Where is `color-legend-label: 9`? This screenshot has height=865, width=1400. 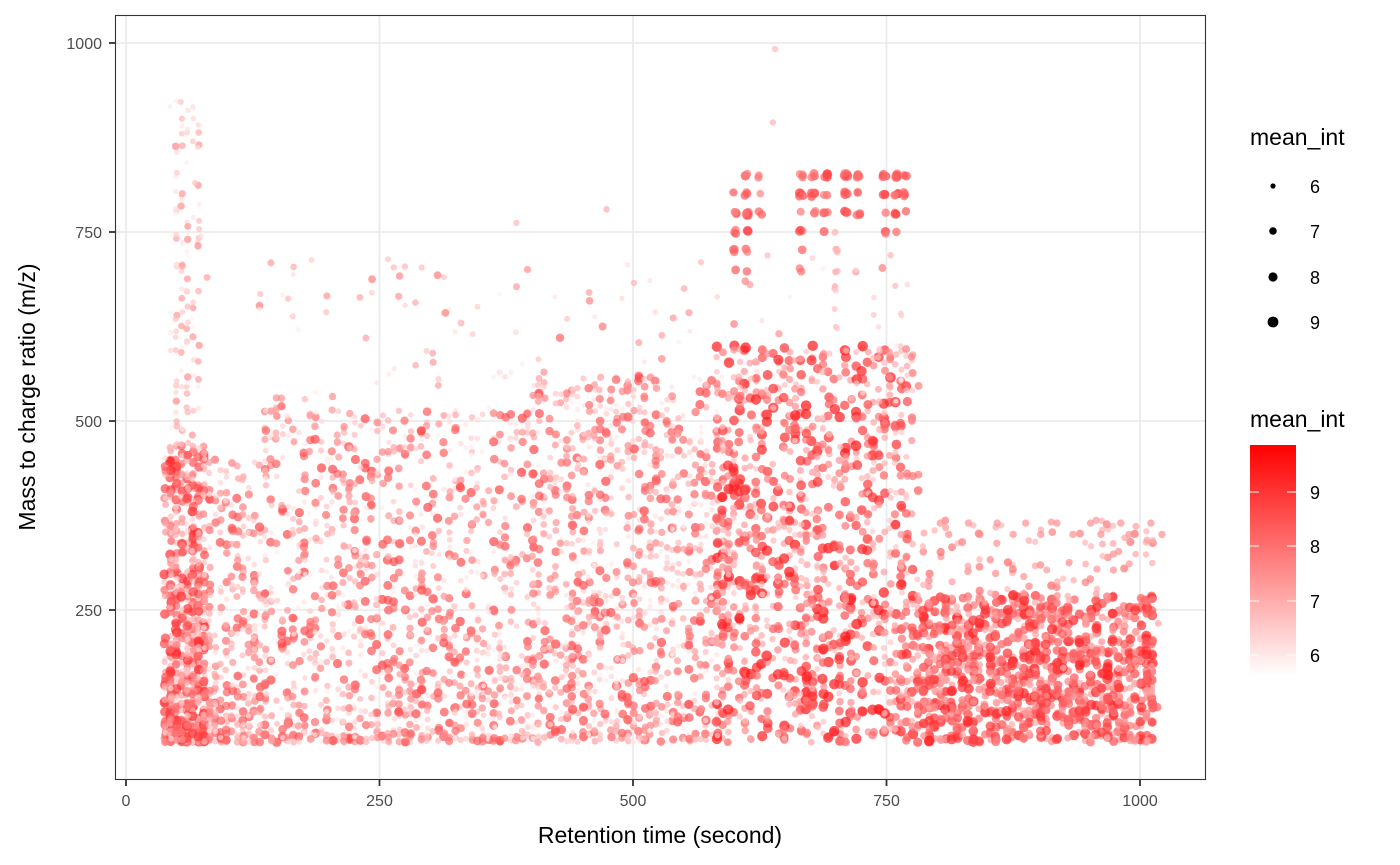 color-legend-label: 9 is located at coordinates (1315, 493).